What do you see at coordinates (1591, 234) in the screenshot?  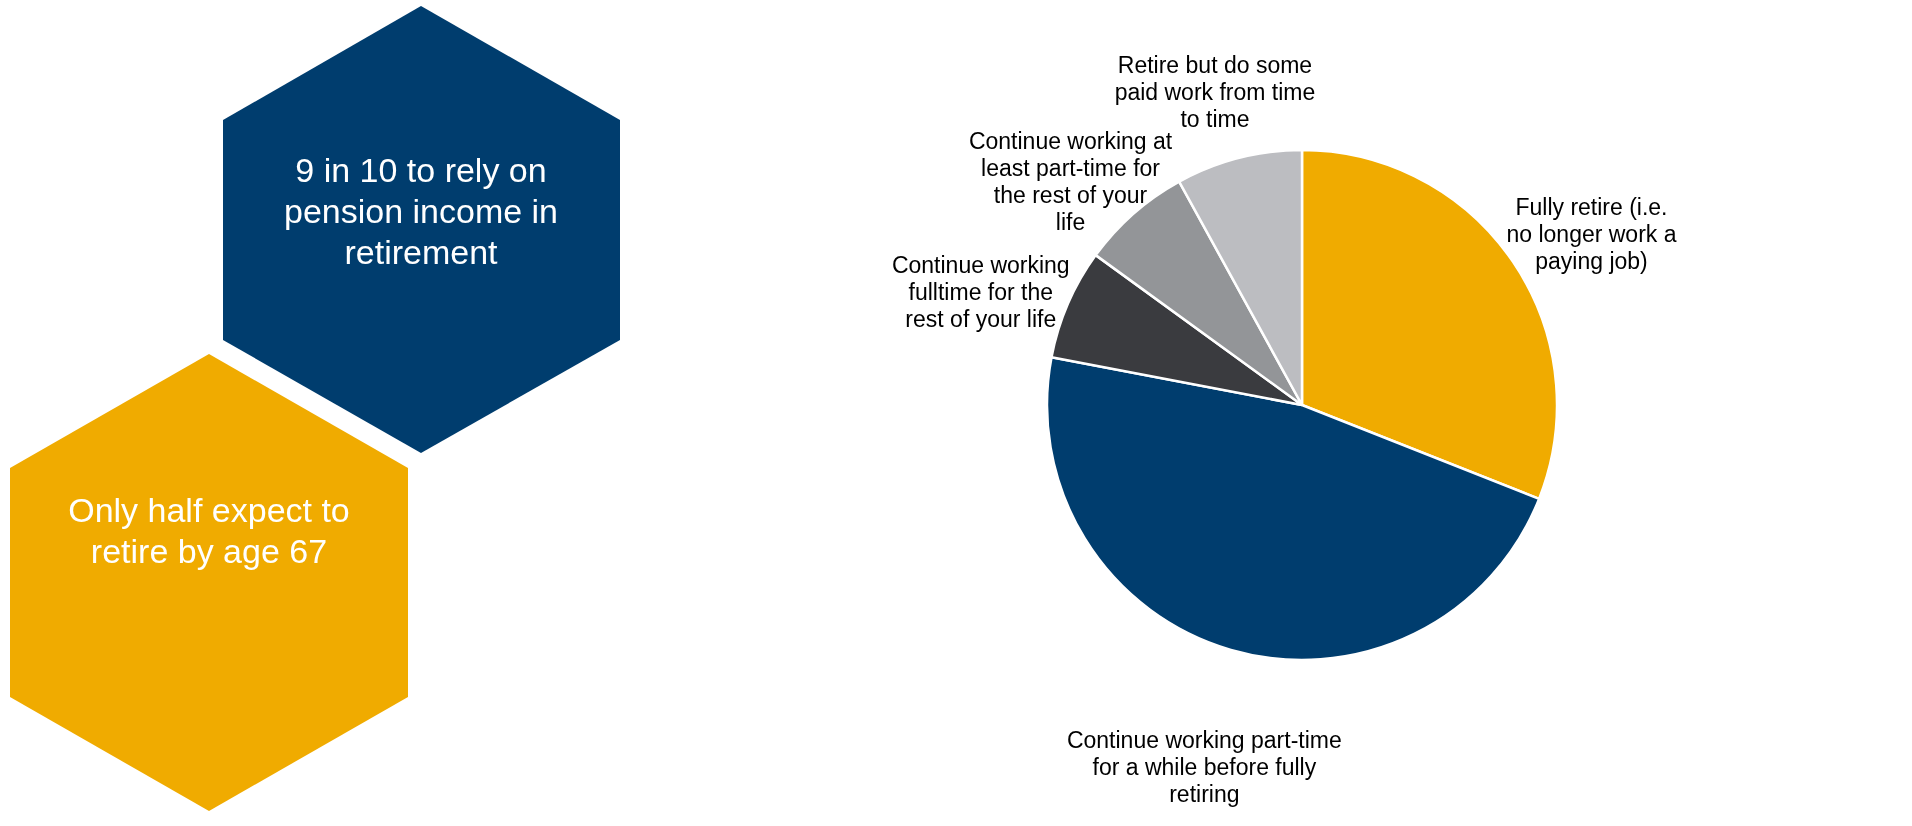 I see `slice-label: Fully retire (i.e. no longer work a paying job)` at bounding box center [1591, 234].